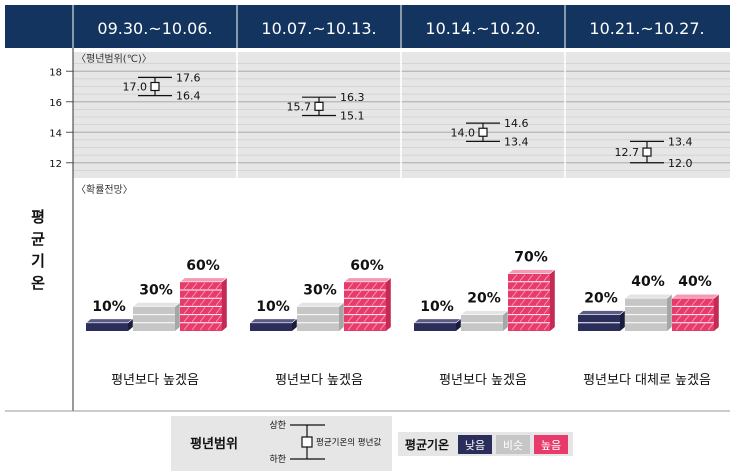 This screenshot has width=737, height=476. I want to click on probability-label: 30%, so click(156, 290).